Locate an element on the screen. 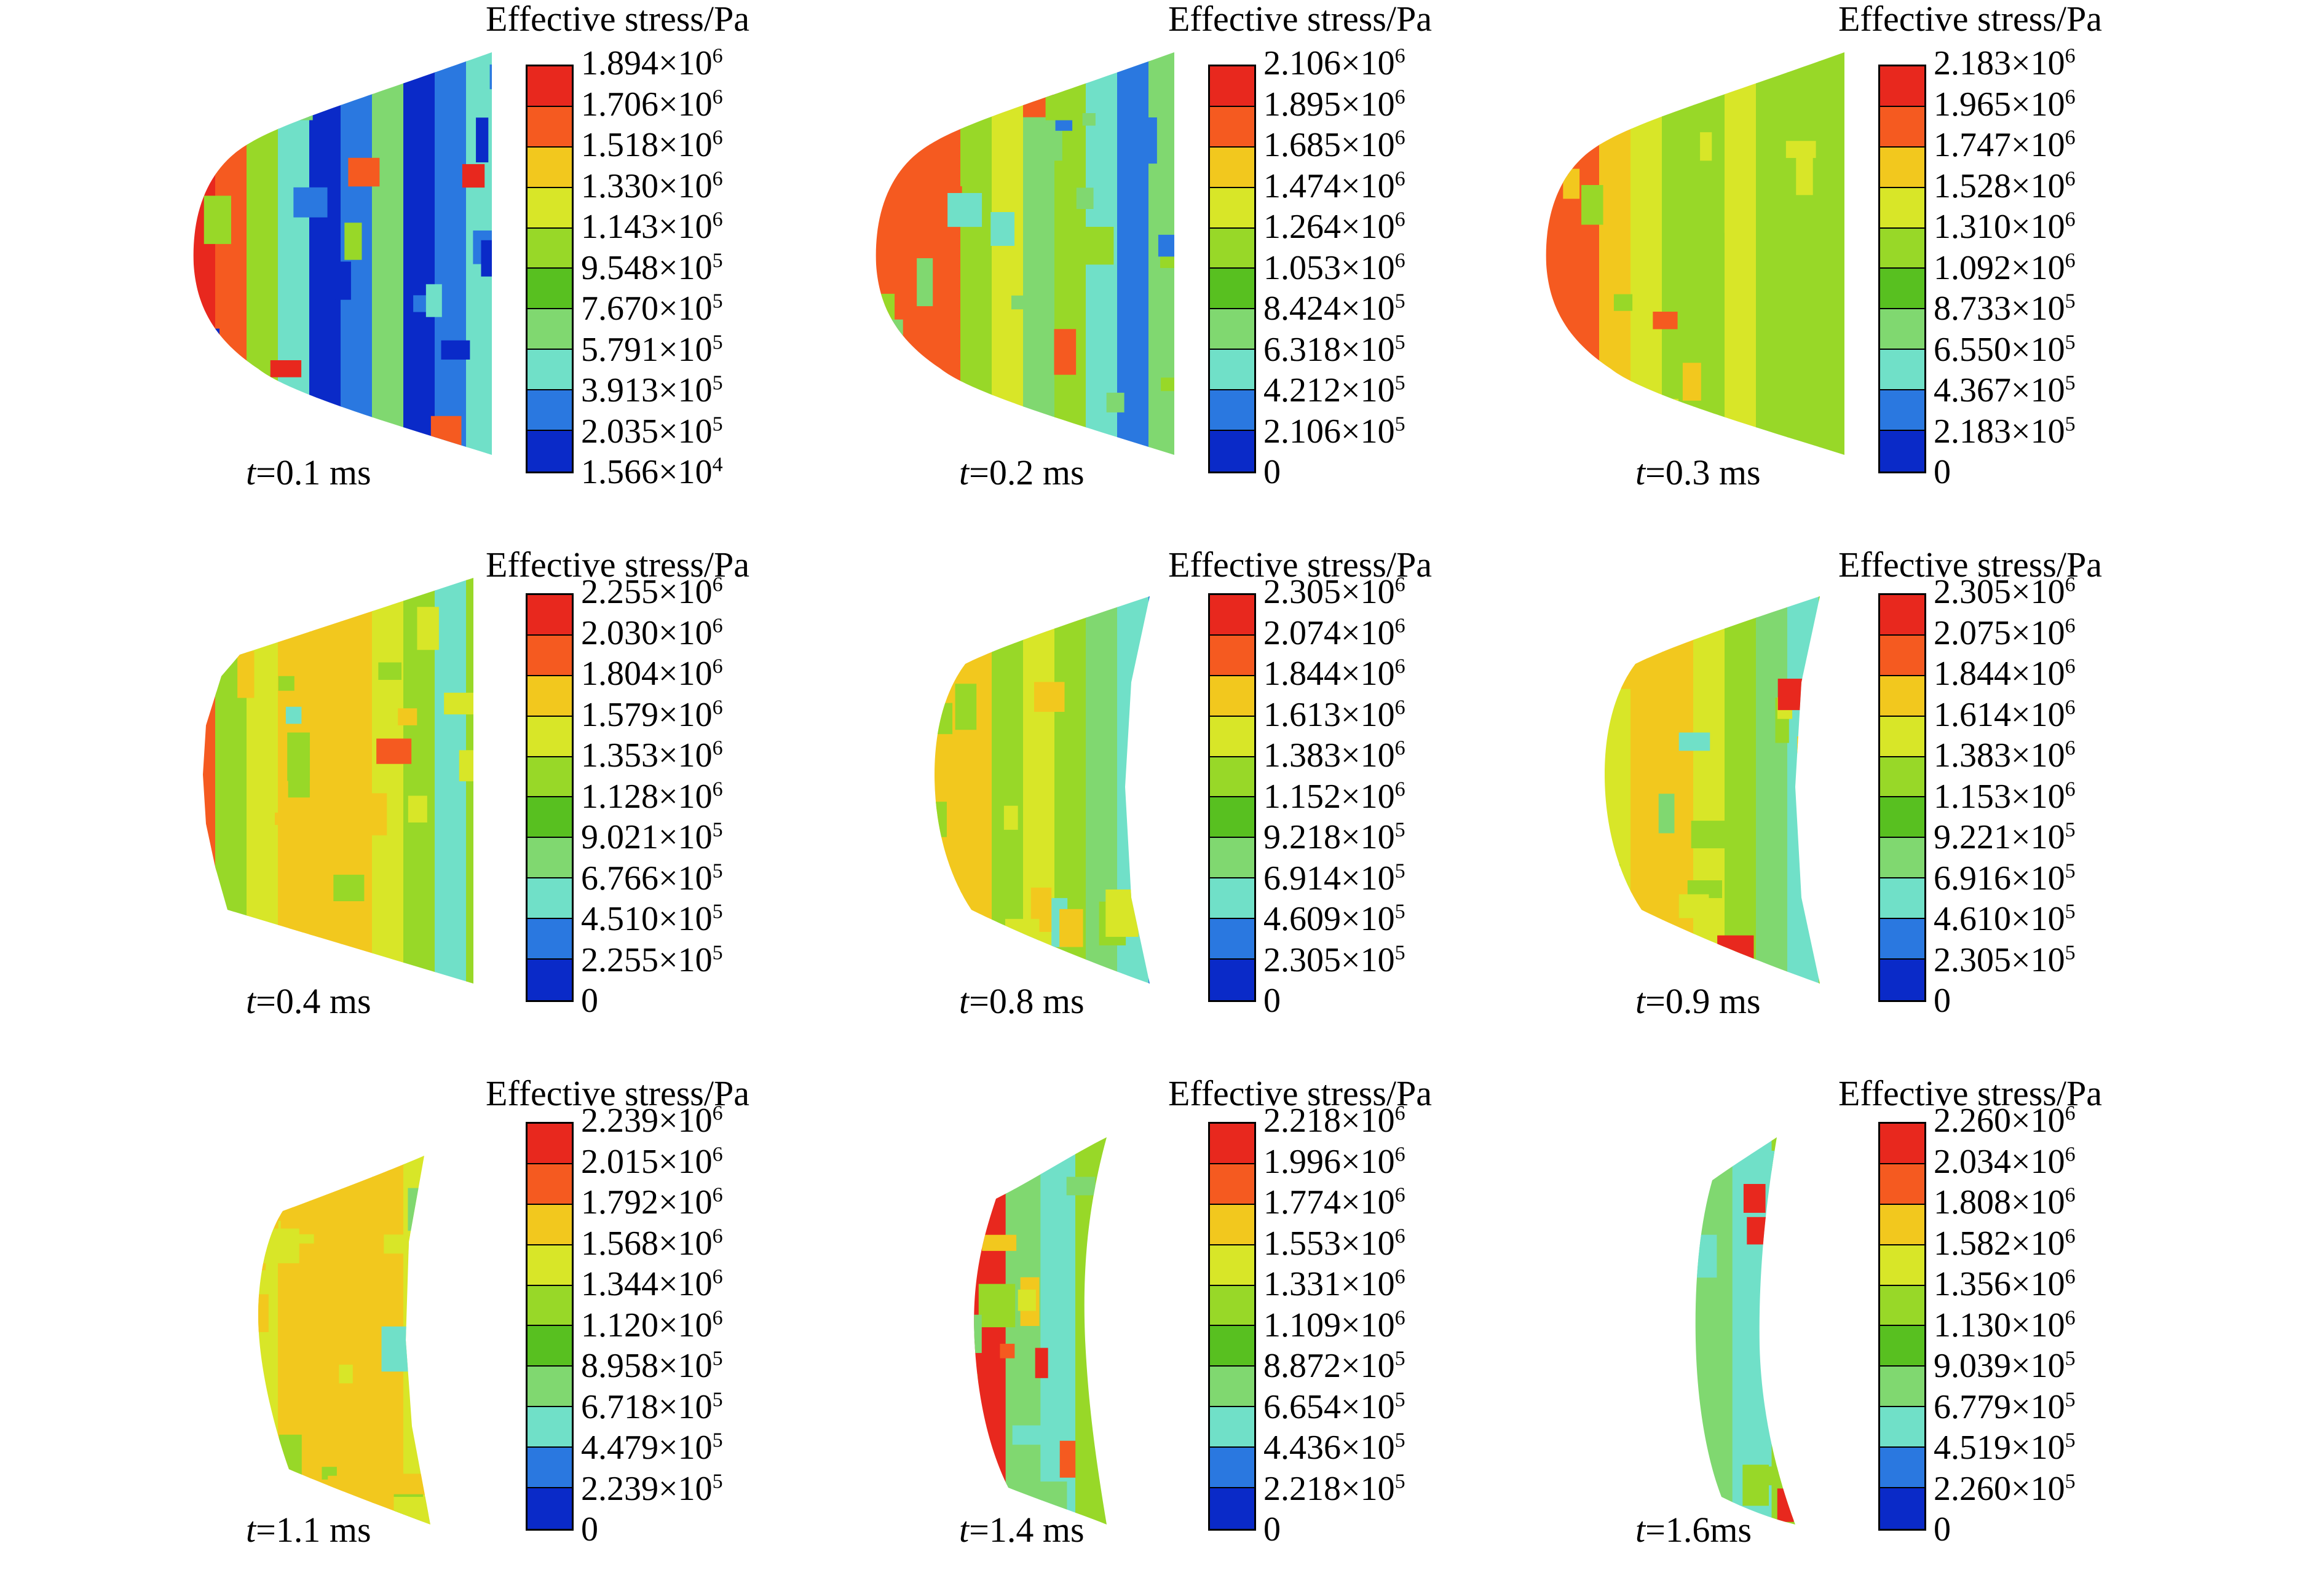  colorbar-tick-label: 1.128×10⁶ is located at coordinates (652, 796).